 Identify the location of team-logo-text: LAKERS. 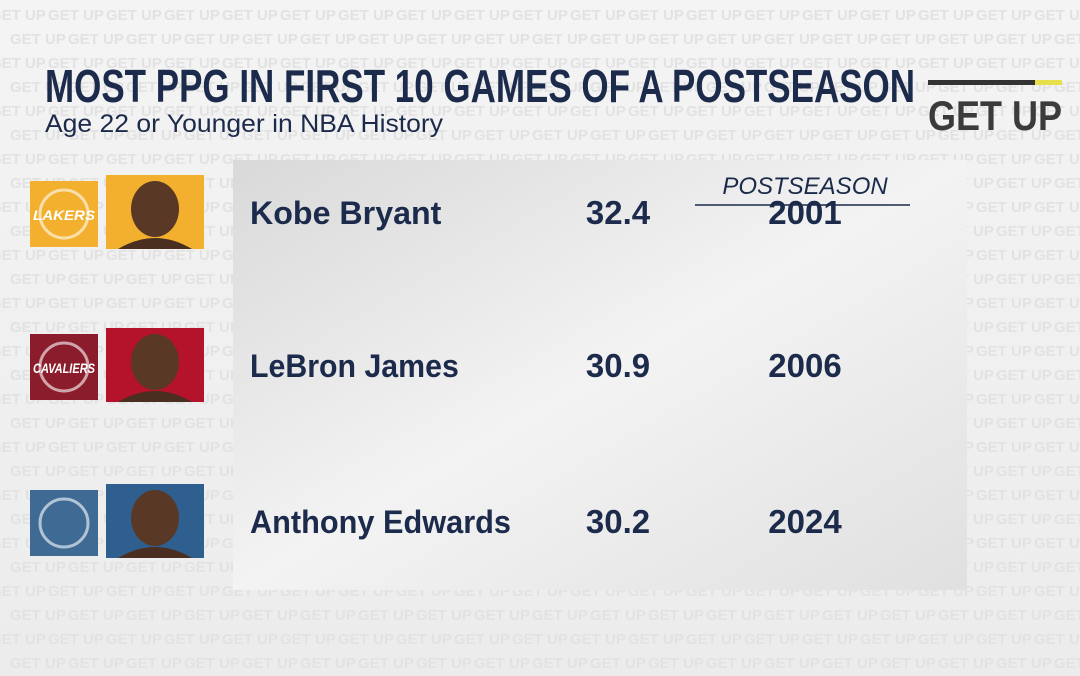
(64, 215).